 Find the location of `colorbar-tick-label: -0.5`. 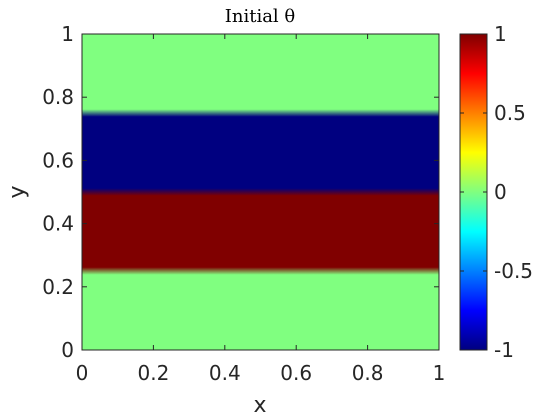

colorbar-tick-label: -0.5 is located at coordinates (513, 271).